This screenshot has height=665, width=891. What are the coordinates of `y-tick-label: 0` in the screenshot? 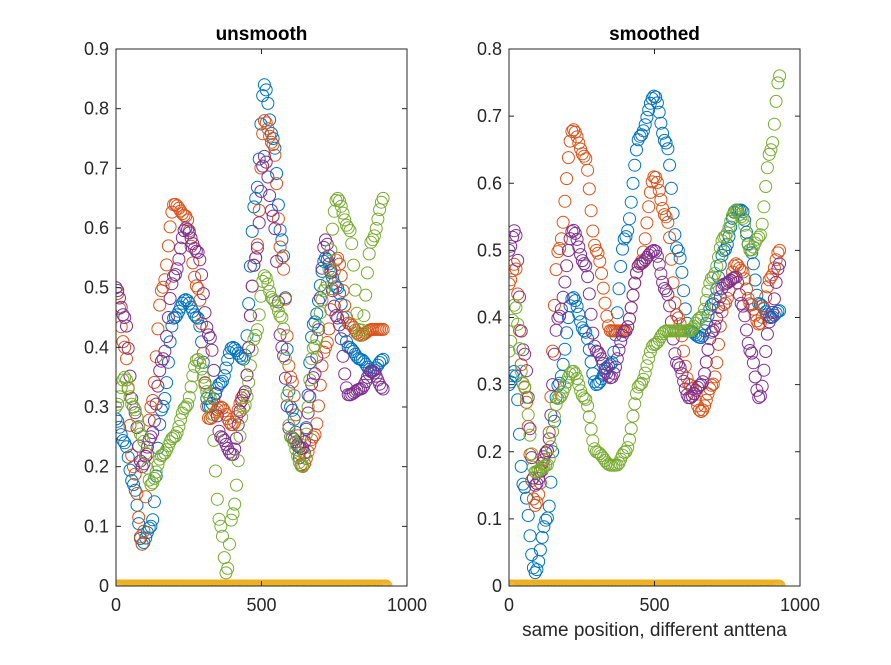 It's located at (104, 586).